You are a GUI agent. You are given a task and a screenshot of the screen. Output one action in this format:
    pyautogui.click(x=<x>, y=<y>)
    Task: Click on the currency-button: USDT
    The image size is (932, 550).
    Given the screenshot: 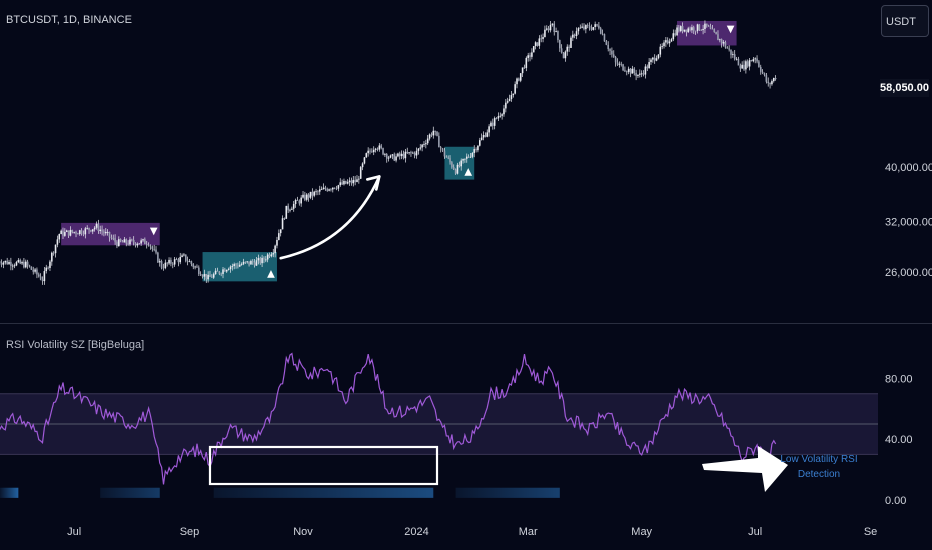 What is the action you would take?
    pyautogui.click(x=905, y=21)
    